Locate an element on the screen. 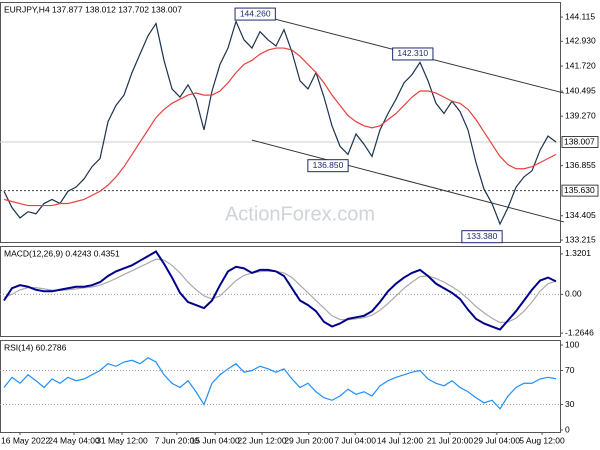  annotation-label: 136.850 is located at coordinates (328, 165).